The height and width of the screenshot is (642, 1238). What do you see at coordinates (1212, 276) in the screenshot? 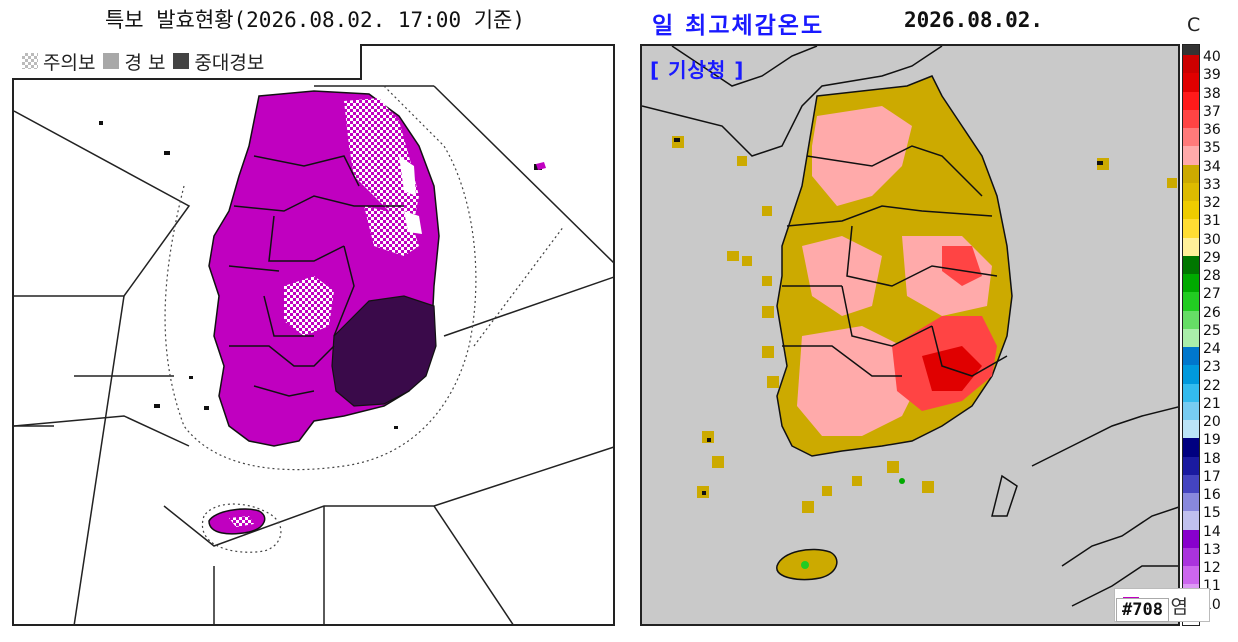
I see `colorbar-tick-label: 28` at bounding box center [1212, 276].